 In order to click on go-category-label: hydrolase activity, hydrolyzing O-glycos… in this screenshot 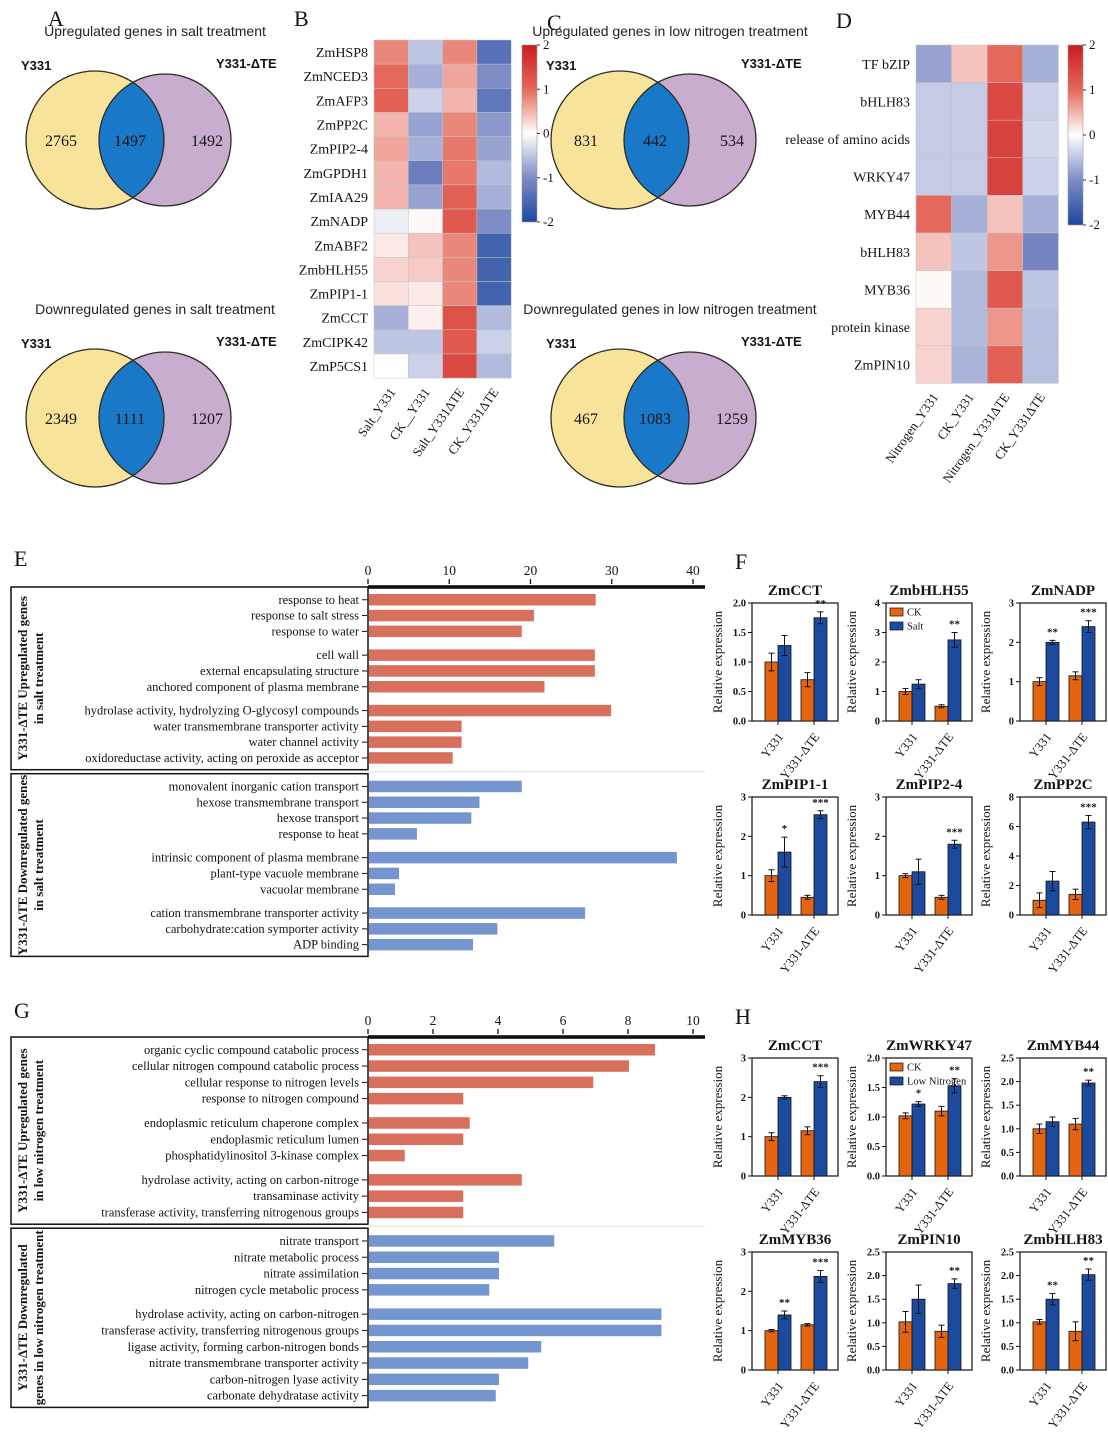, I will do `click(222, 711)`.